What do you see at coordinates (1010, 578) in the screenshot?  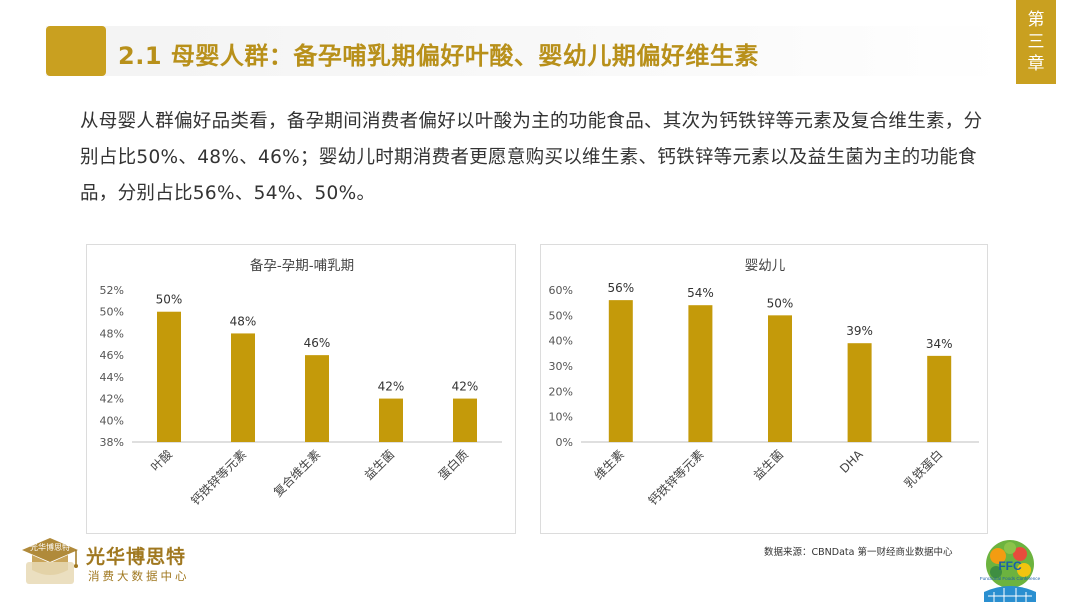 I see `ffc-subtitle: Functional Foods Conference` at bounding box center [1010, 578].